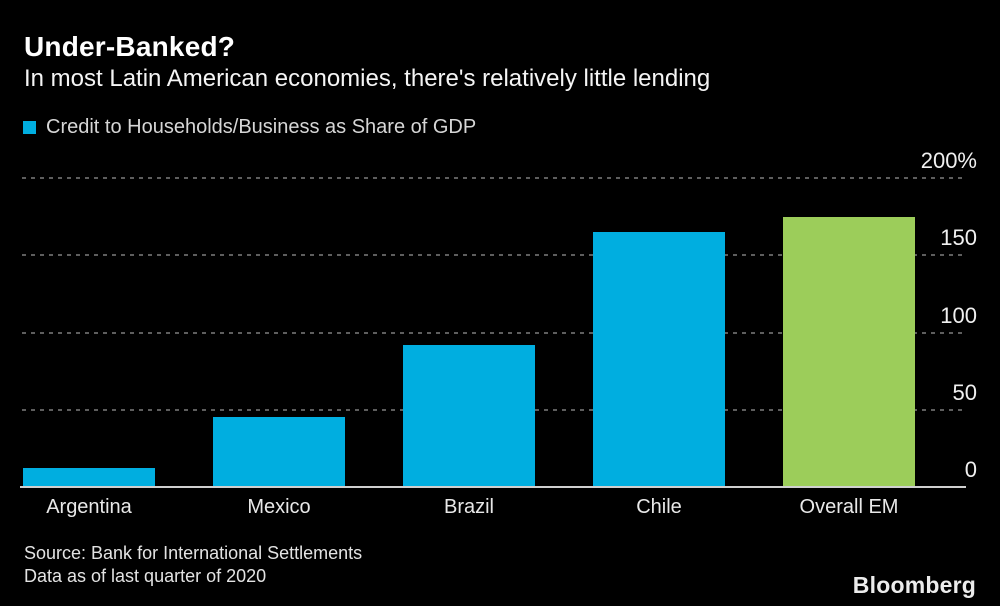 This screenshot has height=606, width=1000. What do you see at coordinates (849, 352) in the screenshot?
I see `bar-overall-em` at bounding box center [849, 352].